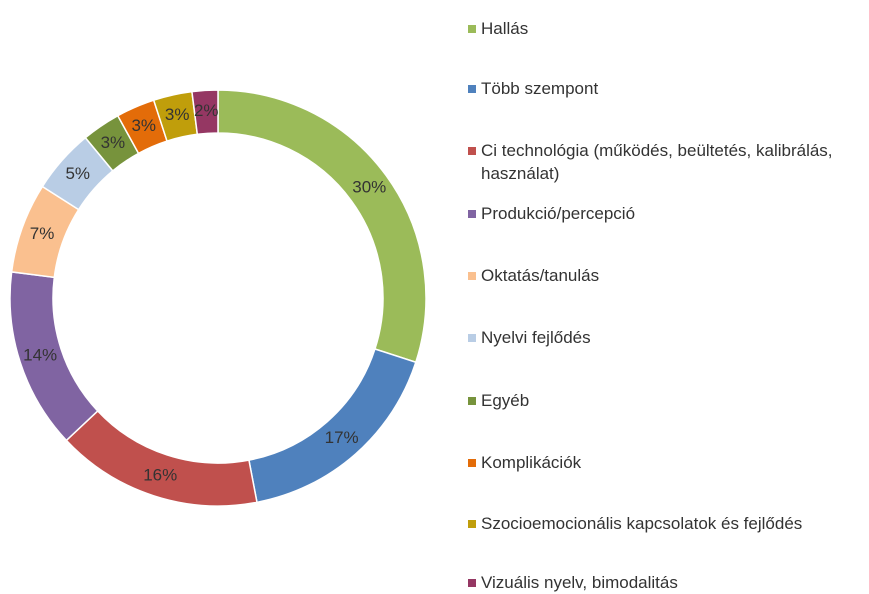 This screenshot has width=869, height=594. What do you see at coordinates (77, 173) in the screenshot?
I see `data-label: 5%` at bounding box center [77, 173].